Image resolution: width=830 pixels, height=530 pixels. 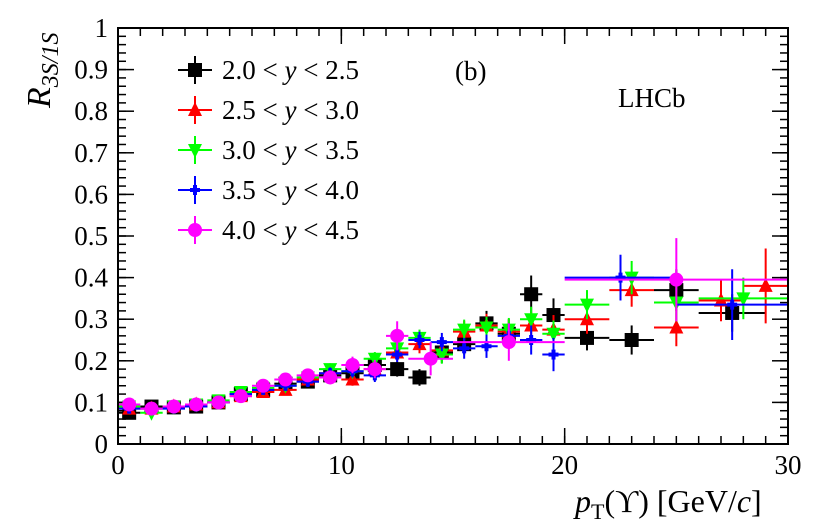 What do you see at coordinates (102, 444) in the screenshot?
I see `y-tick-label: 0` at bounding box center [102, 444].